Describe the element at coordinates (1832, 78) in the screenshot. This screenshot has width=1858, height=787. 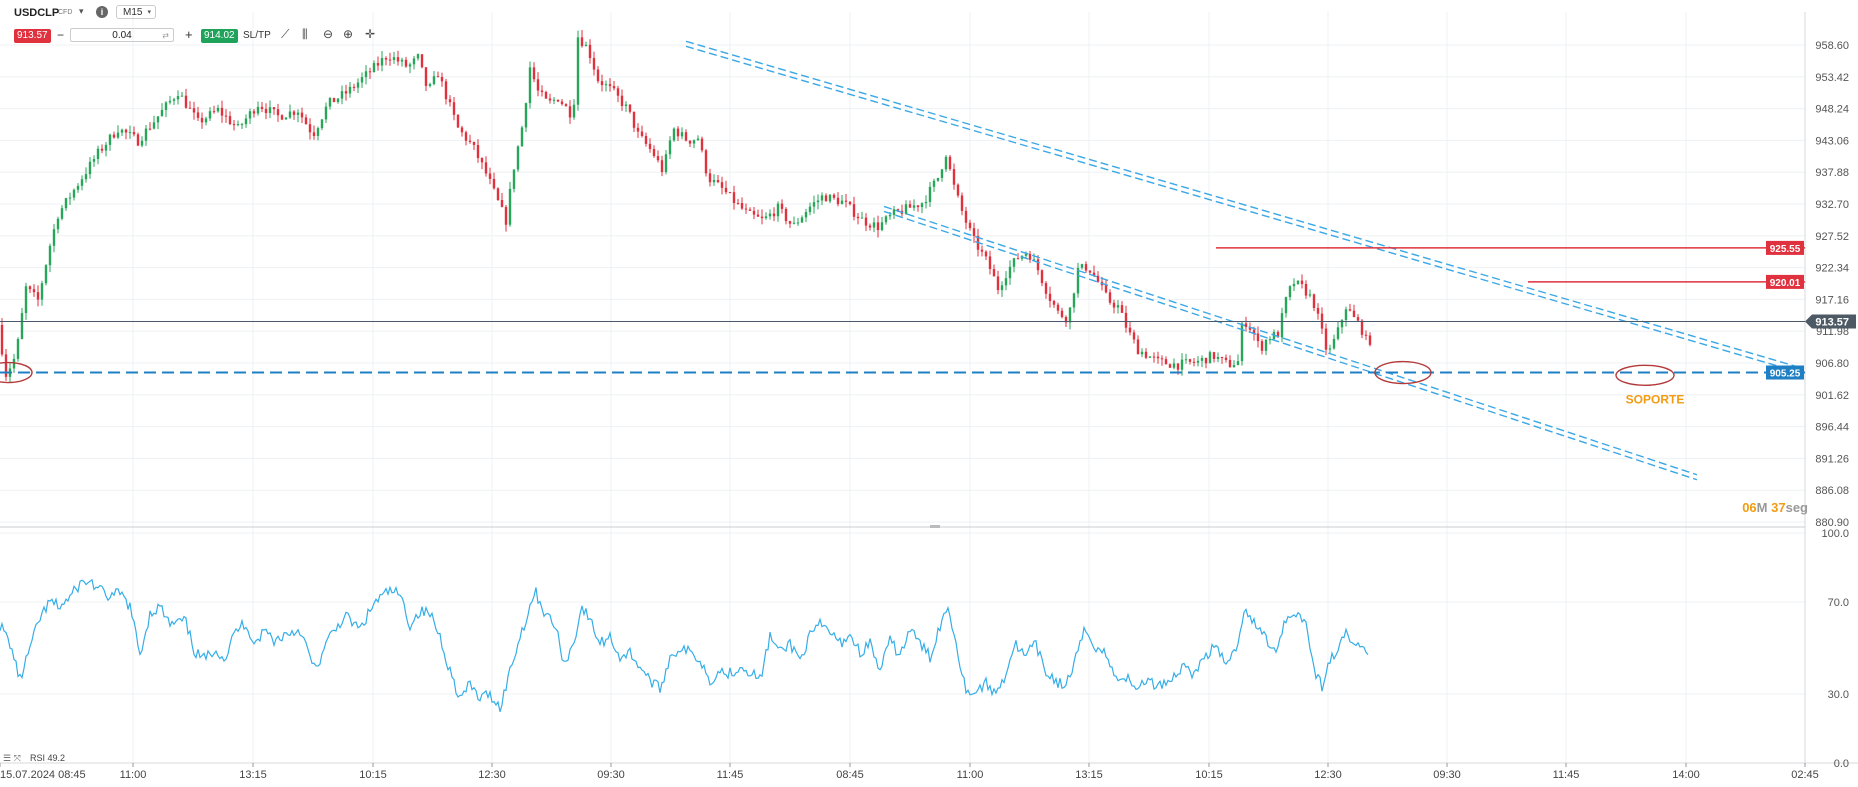
I see `price-axis-label: 953.42` at that location.